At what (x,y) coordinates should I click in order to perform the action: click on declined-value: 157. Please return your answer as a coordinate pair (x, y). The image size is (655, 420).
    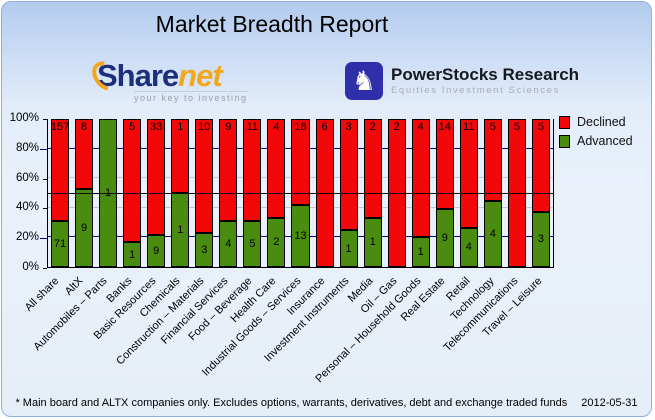
    Looking at the image, I should click on (60, 127).